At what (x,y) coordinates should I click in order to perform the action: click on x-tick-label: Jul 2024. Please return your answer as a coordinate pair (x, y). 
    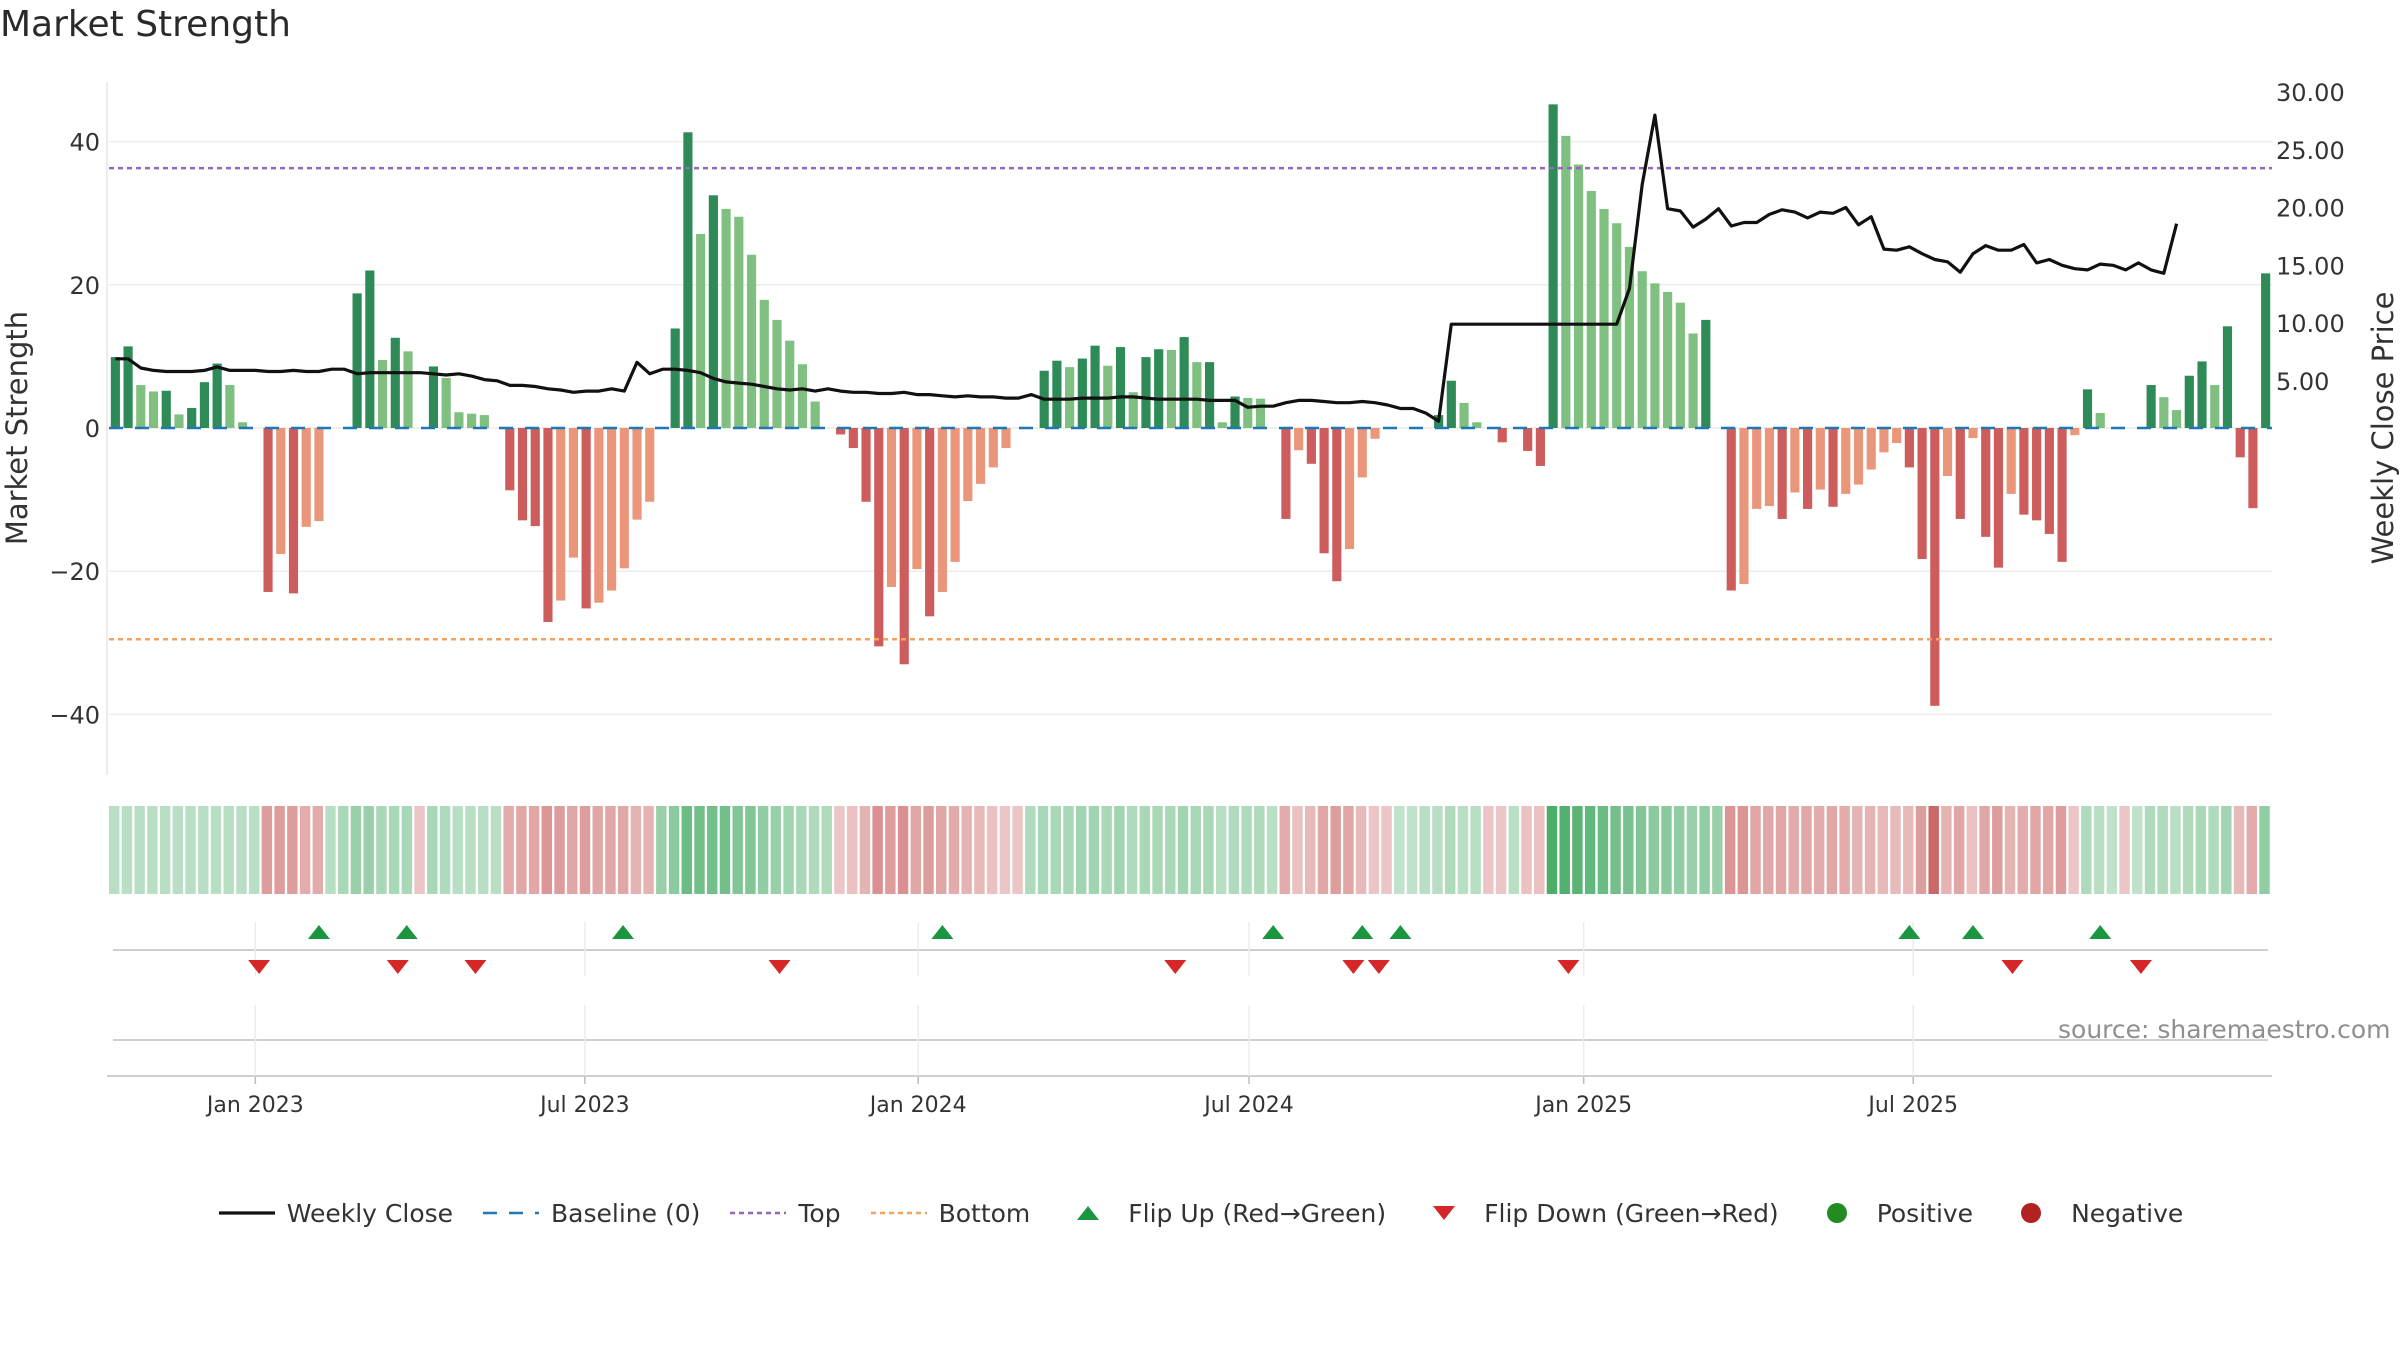
    Looking at the image, I should click on (1248, 1105).